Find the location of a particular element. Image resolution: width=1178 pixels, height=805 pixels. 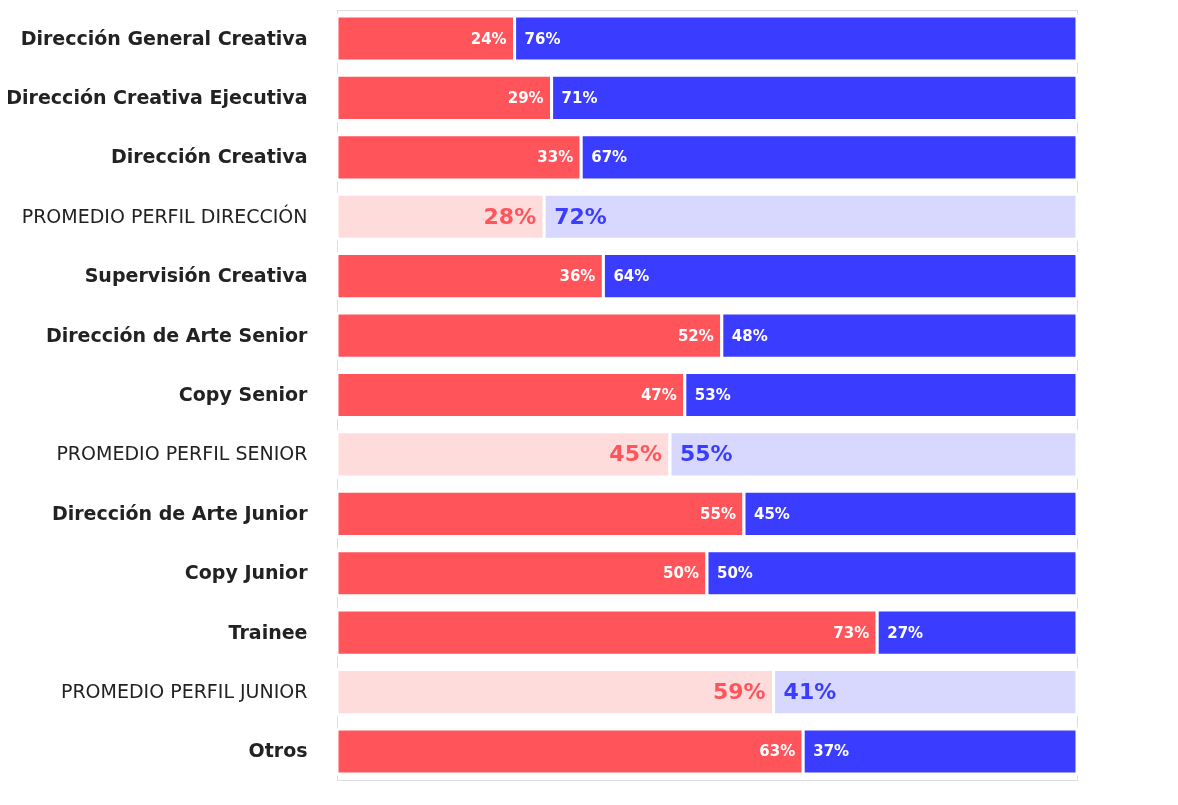

y-tick-label: PROMEDIO PERFIL SENIOR is located at coordinates (182, 453).